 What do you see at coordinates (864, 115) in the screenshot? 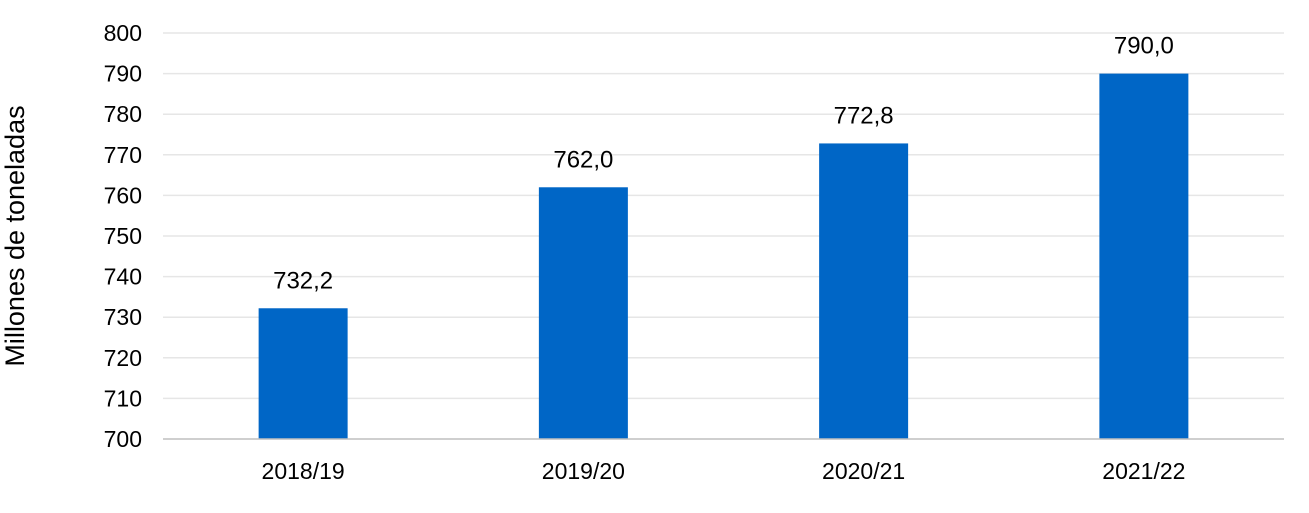
I see `bar-value-label: 772,8` at bounding box center [864, 115].